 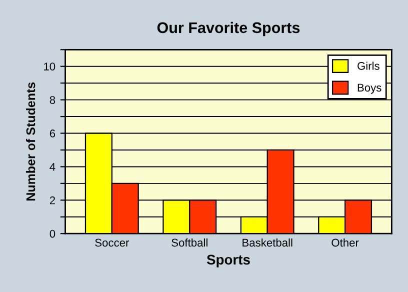 What do you see at coordinates (53, 134) in the screenshot?
I see `y-tick-label: 6` at bounding box center [53, 134].